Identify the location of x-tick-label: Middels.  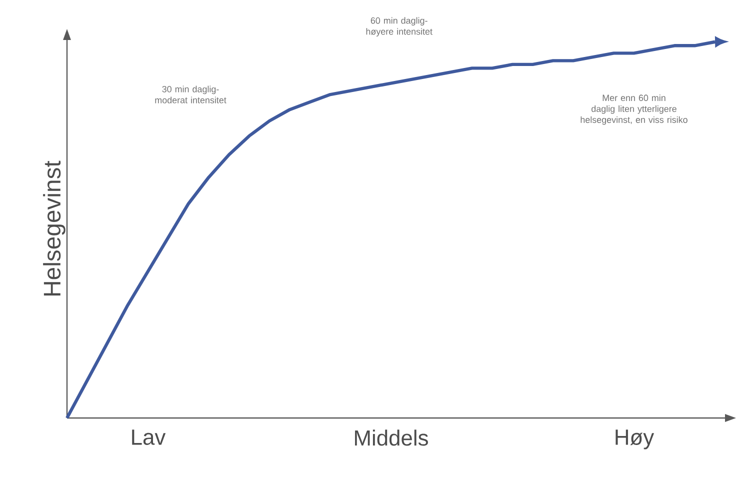
(391, 438).